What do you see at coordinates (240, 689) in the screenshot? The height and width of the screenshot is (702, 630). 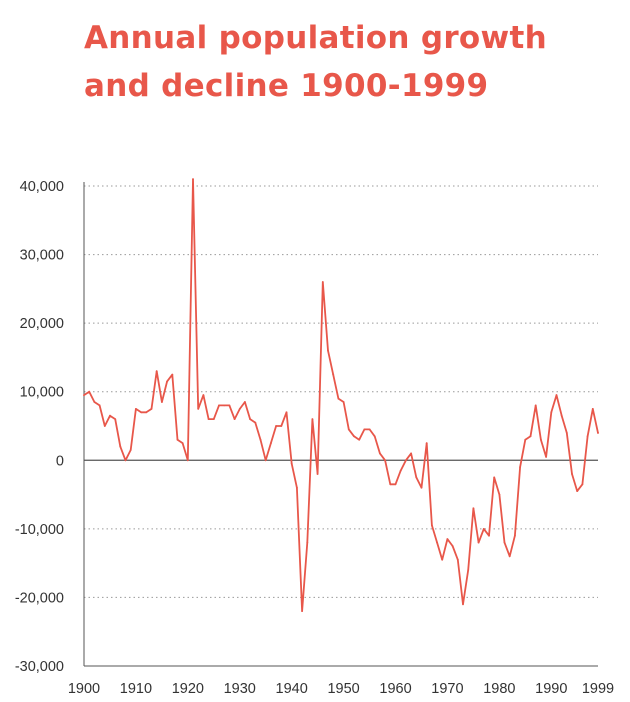 I see `x-tick-label: 1930` at bounding box center [240, 689].